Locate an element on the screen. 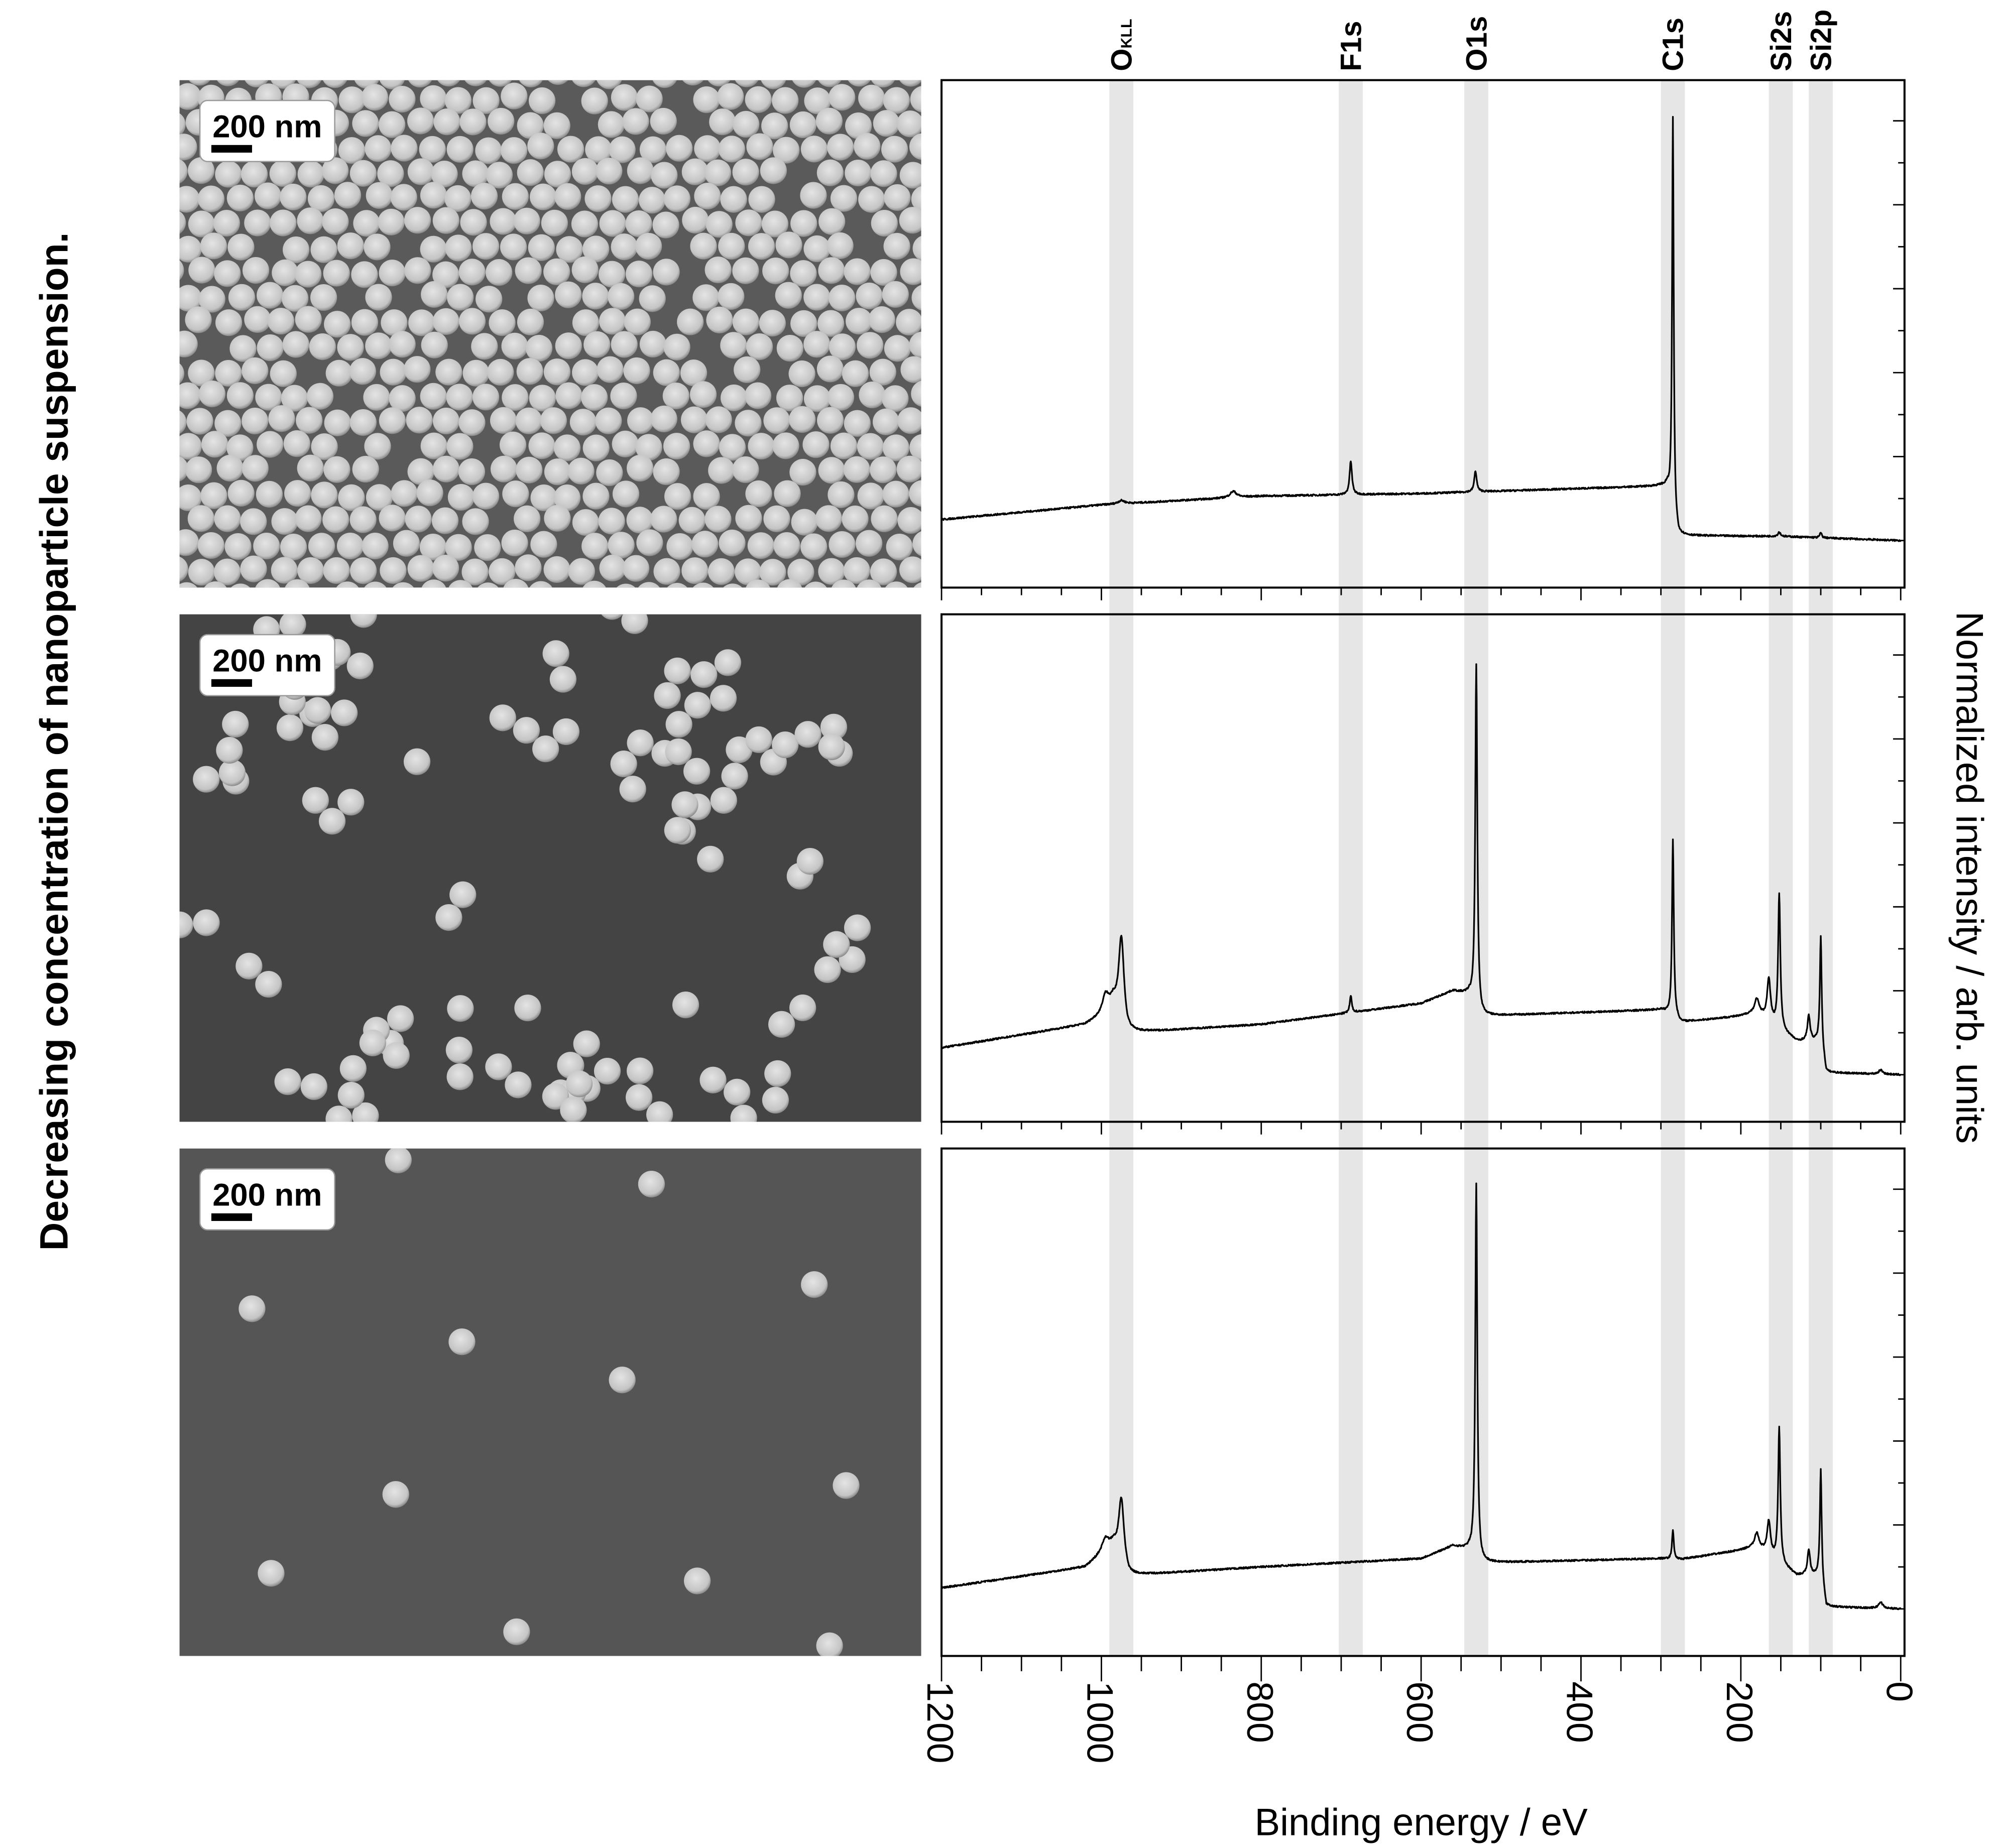  scale-bar-label: 200 nm is located at coordinates (267, 1195).